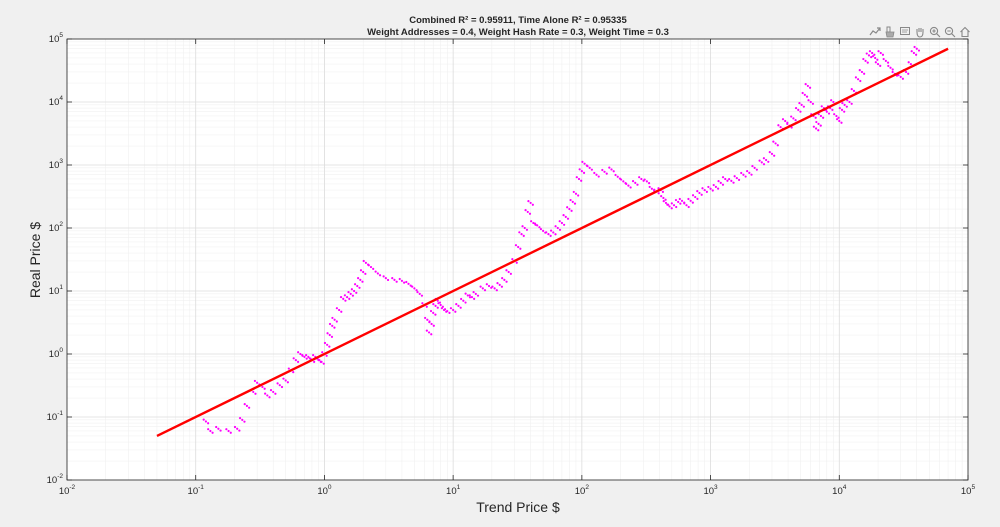 Image resolution: width=1000 pixels, height=527 pixels. Describe the element at coordinates (965, 32) in the screenshot. I see `home-icon` at that location.